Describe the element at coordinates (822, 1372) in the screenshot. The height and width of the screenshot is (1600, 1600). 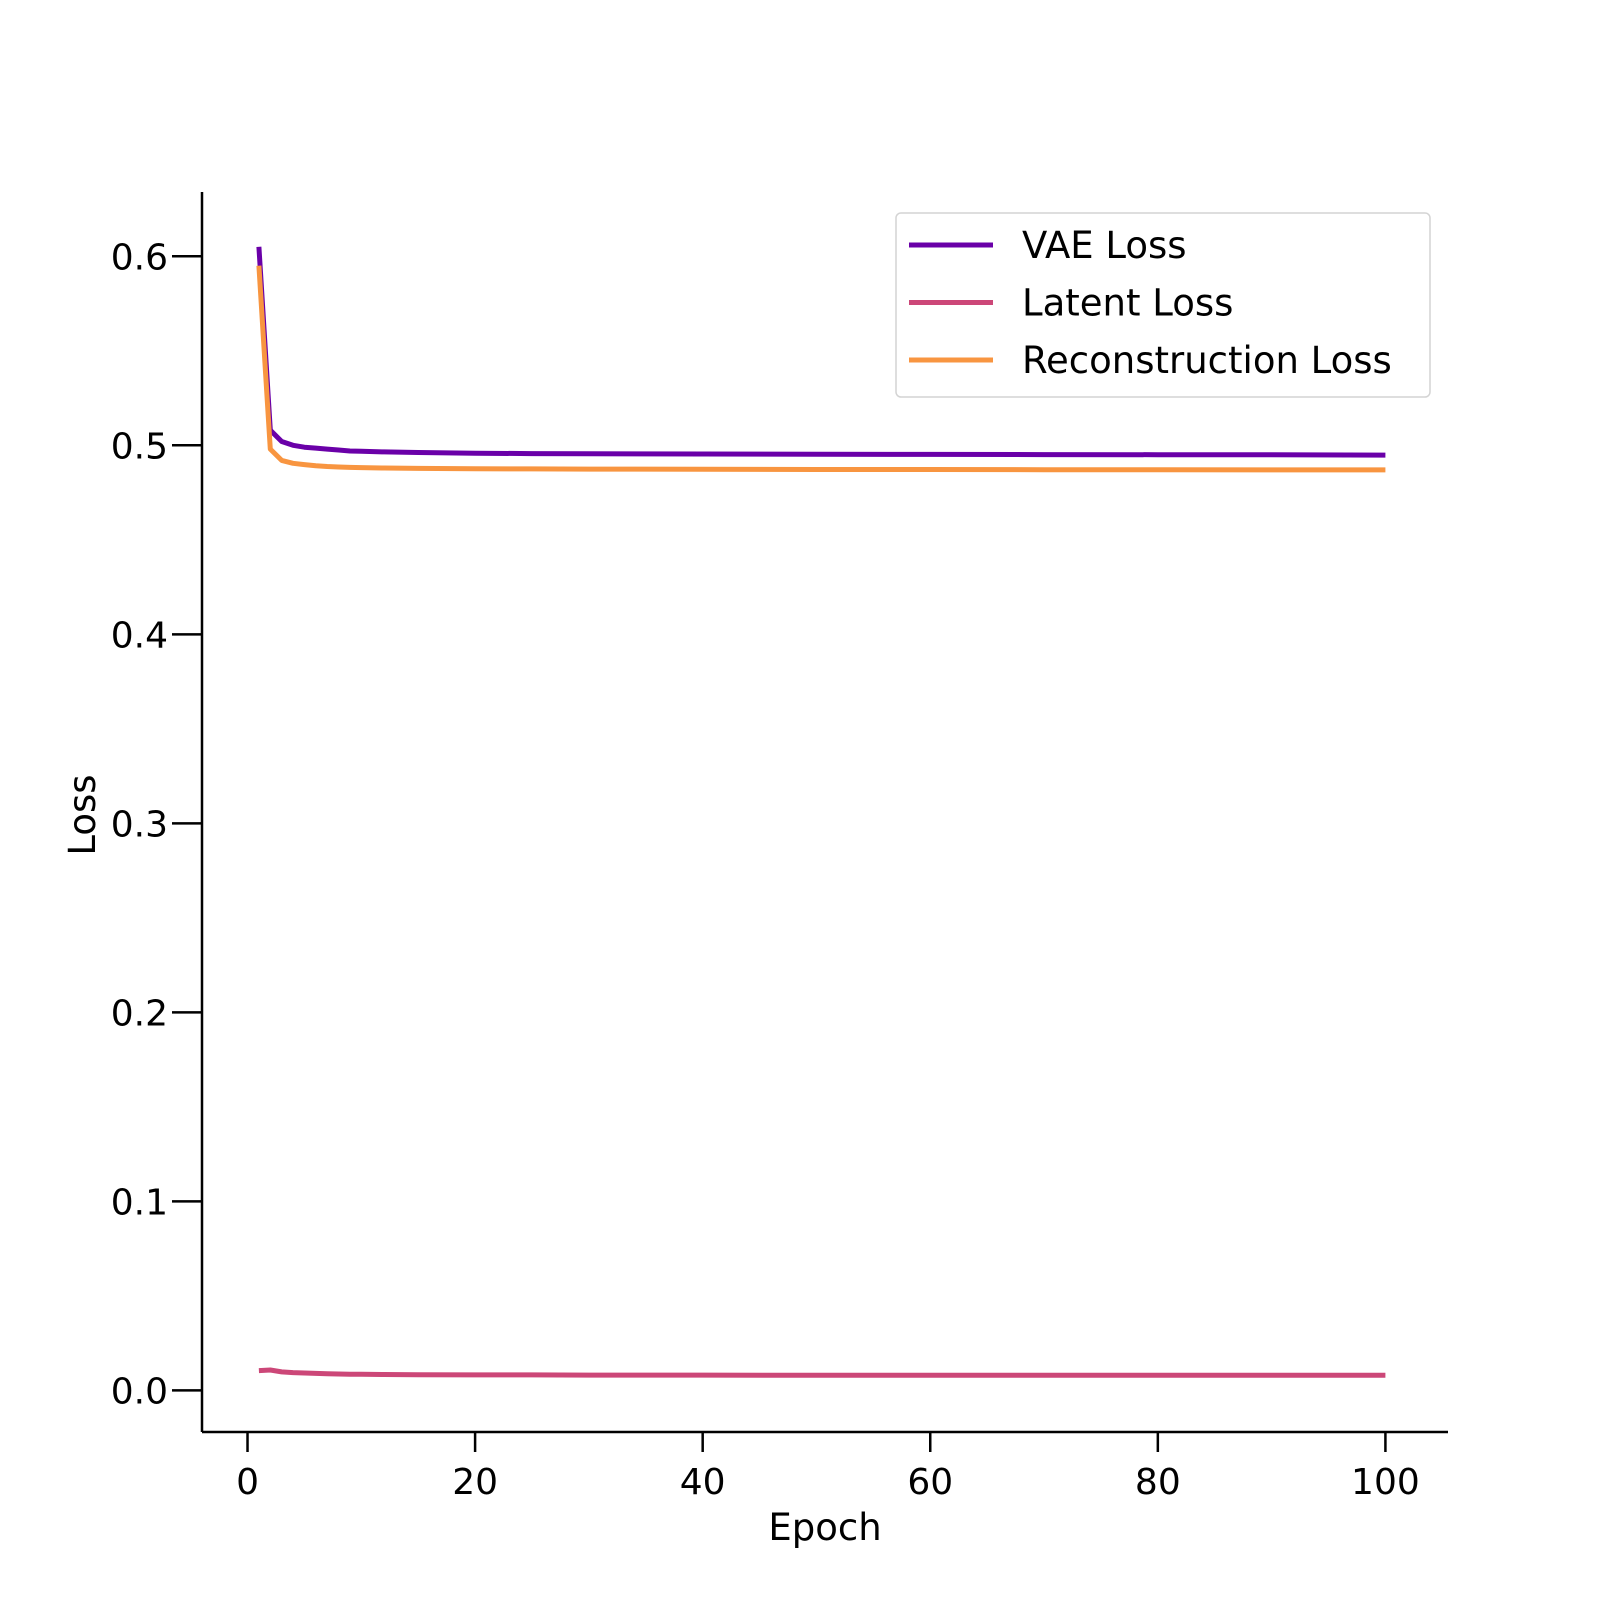
I see `series-line-latent-loss` at that location.